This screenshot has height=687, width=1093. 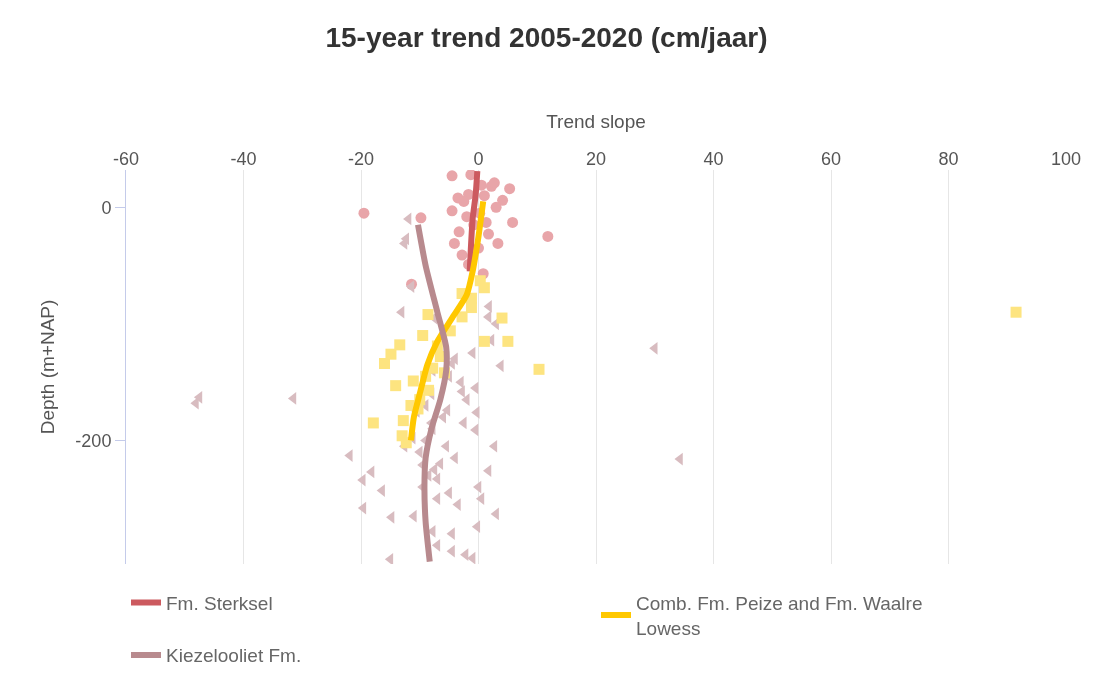 I want to click on y-axis-title: Depth (m+NAP), so click(x=48, y=367).